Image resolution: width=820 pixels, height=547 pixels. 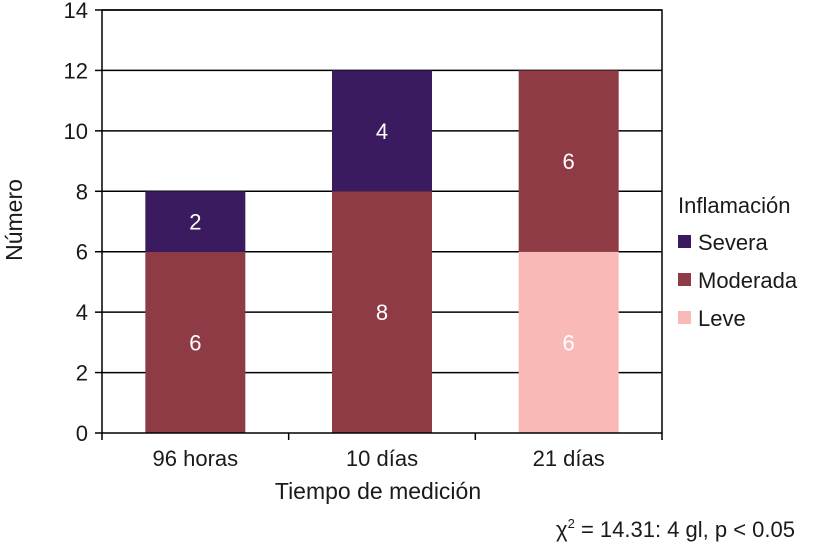 I want to click on y-tick-label: 4, so click(x=82, y=312).